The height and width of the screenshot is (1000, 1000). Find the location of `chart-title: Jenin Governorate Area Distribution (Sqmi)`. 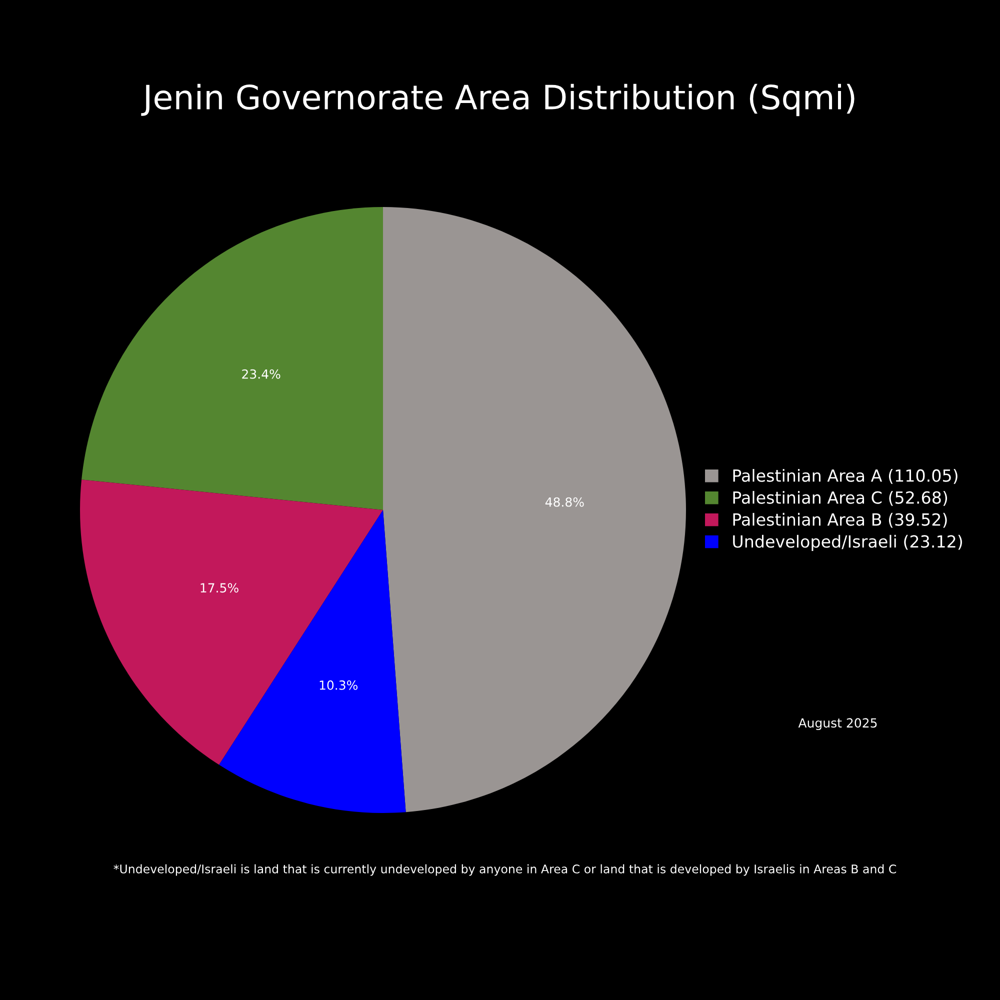

chart-title: Jenin Governorate Area Distribution (Sqmi) is located at coordinates (497, 100).